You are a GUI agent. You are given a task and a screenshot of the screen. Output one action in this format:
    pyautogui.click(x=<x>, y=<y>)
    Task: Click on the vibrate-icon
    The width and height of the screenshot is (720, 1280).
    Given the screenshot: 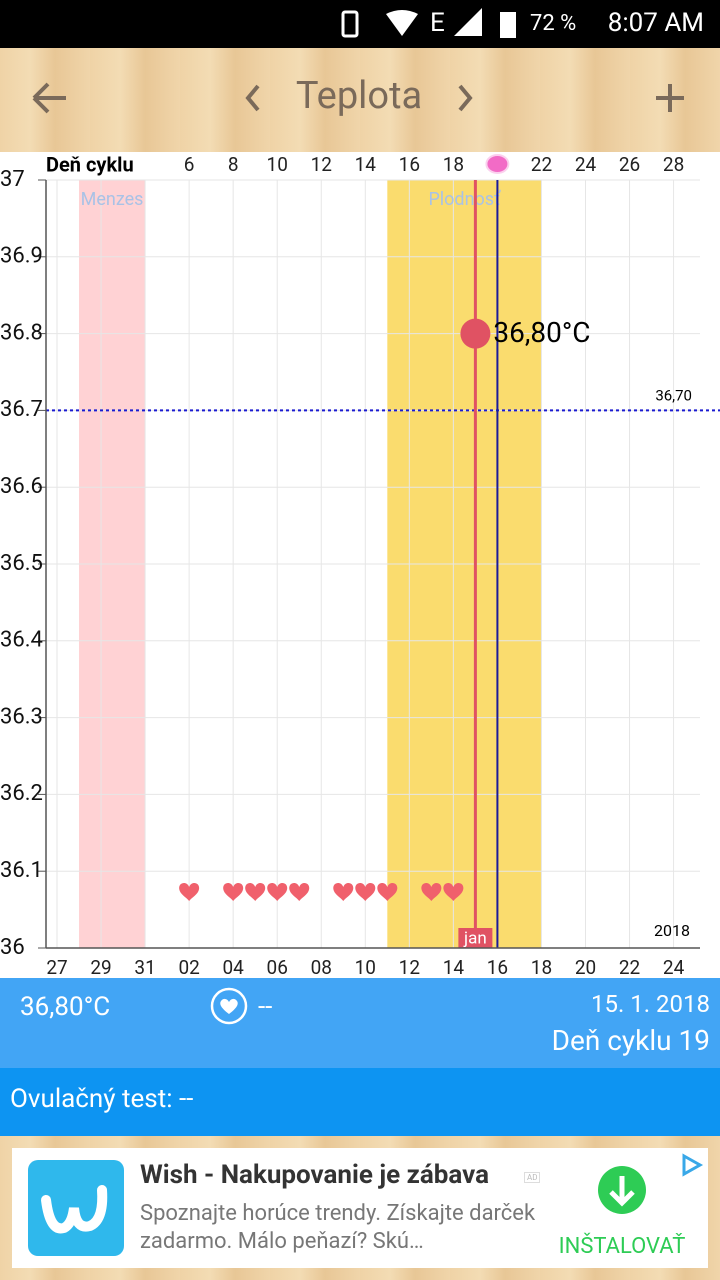 What is the action you would take?
    pyautogui.click(x=350, y=24)
    